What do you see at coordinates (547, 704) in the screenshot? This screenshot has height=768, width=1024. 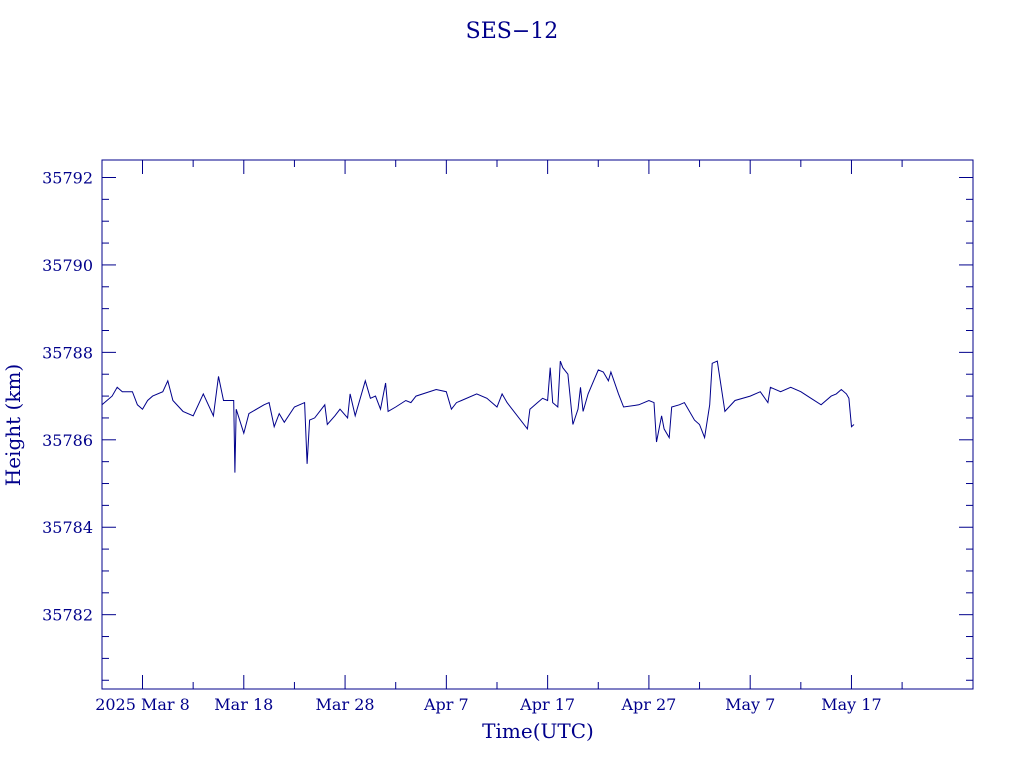 I see `x-tick-label: Apr 17` at bounding box center [547, 704].